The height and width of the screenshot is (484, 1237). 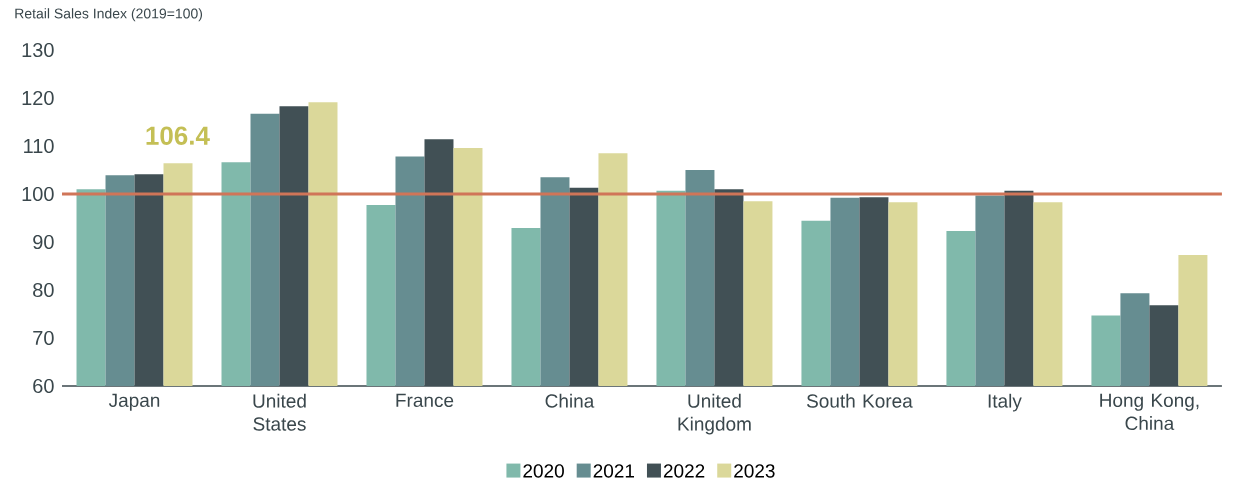 What do you see at coordinates (543, 471) in the screenshot?
I see `legend-label: 2020` at bounding box center [543, 471].